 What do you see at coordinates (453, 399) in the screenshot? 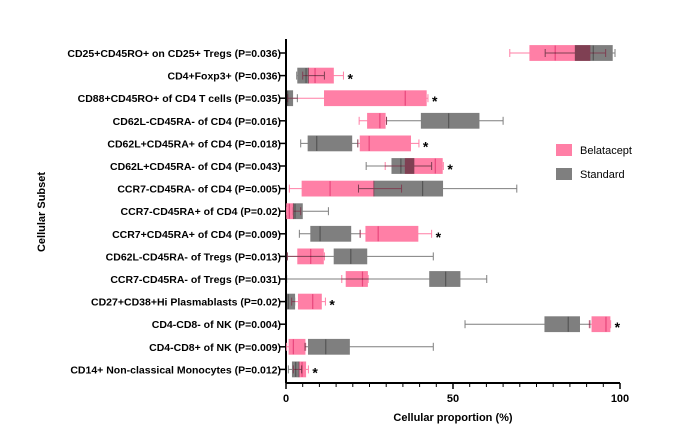
I see `x-tick-label: 50` at bounding box center [453, 399].